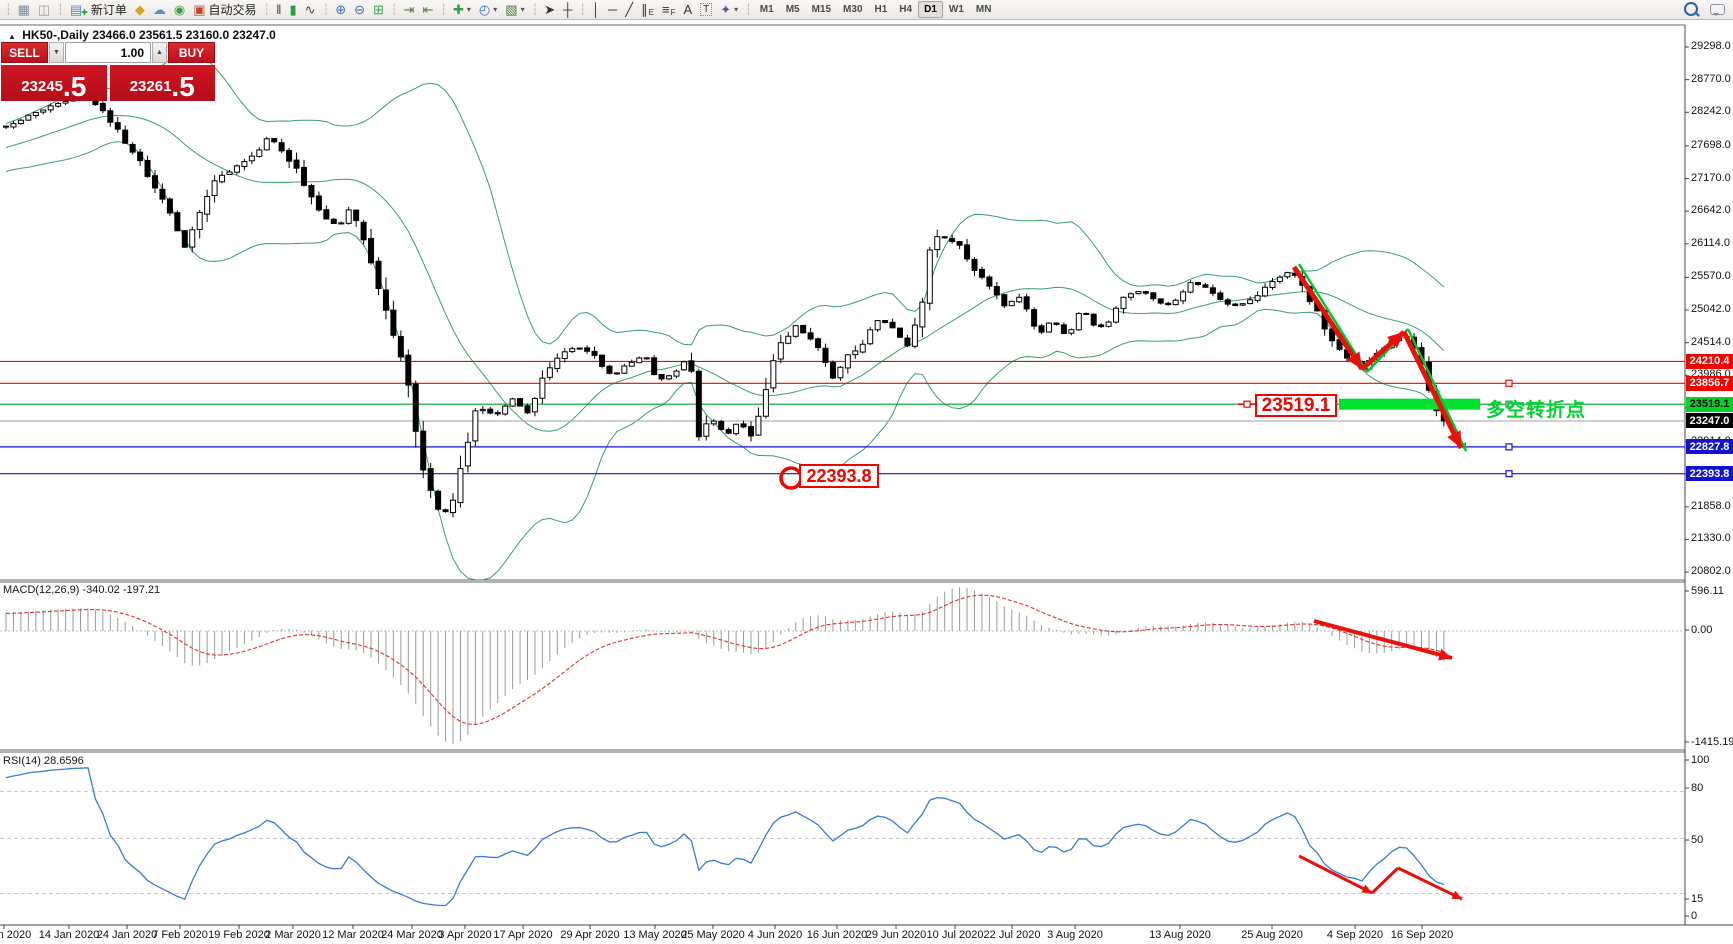  What do you see at coordinates (1711, 341) in the screenshot?
I see `price-axis-label: 24514.0` at bounding box center [1711, 341].